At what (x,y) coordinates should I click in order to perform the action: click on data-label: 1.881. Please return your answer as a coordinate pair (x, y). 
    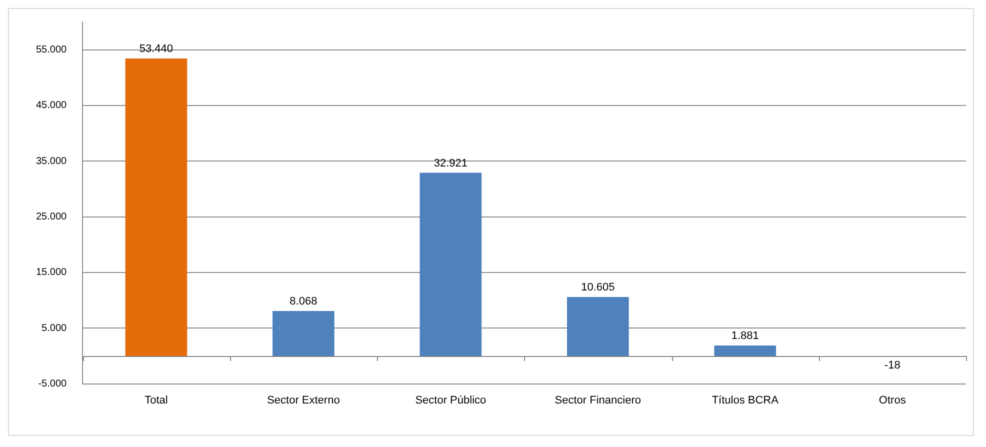
    Looking at the image, I should click on (745, 336).